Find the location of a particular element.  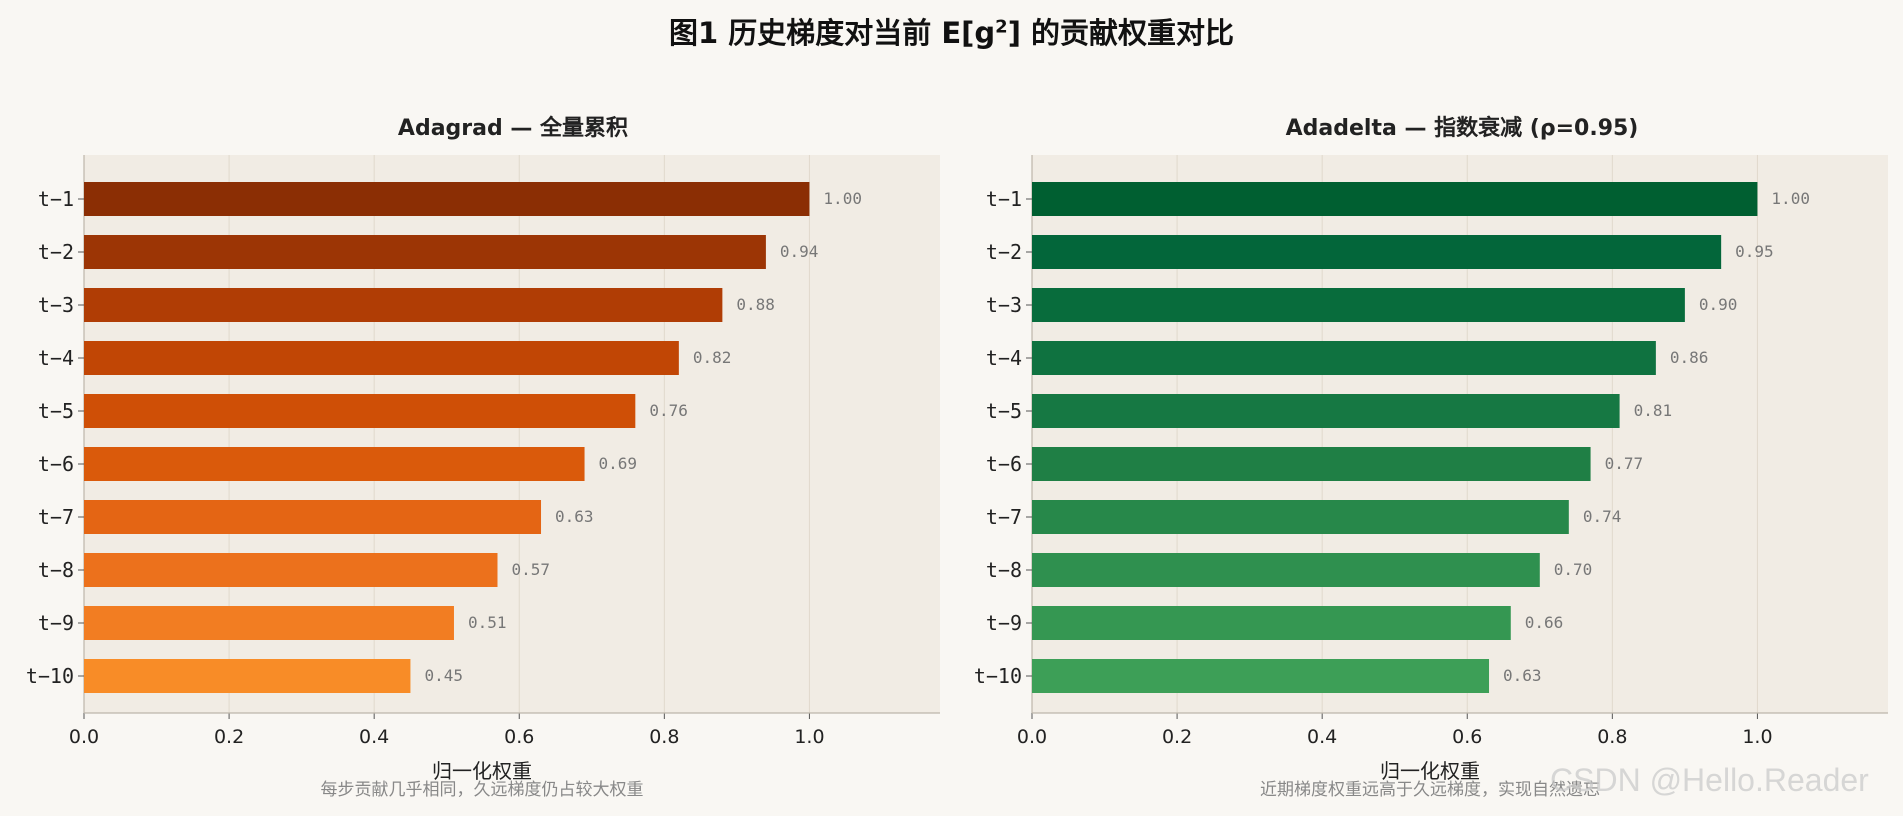

left-value-label: 0.76 is located at coordinates (668, 410).